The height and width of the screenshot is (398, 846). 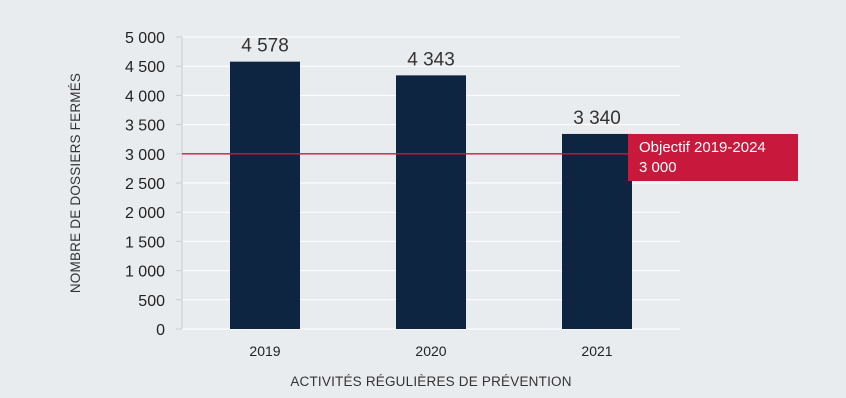 What do you see at coordinates (265, 46) in the screenshot?
I see `data-label-2019: 4 578` at bounding box center [265, 46].